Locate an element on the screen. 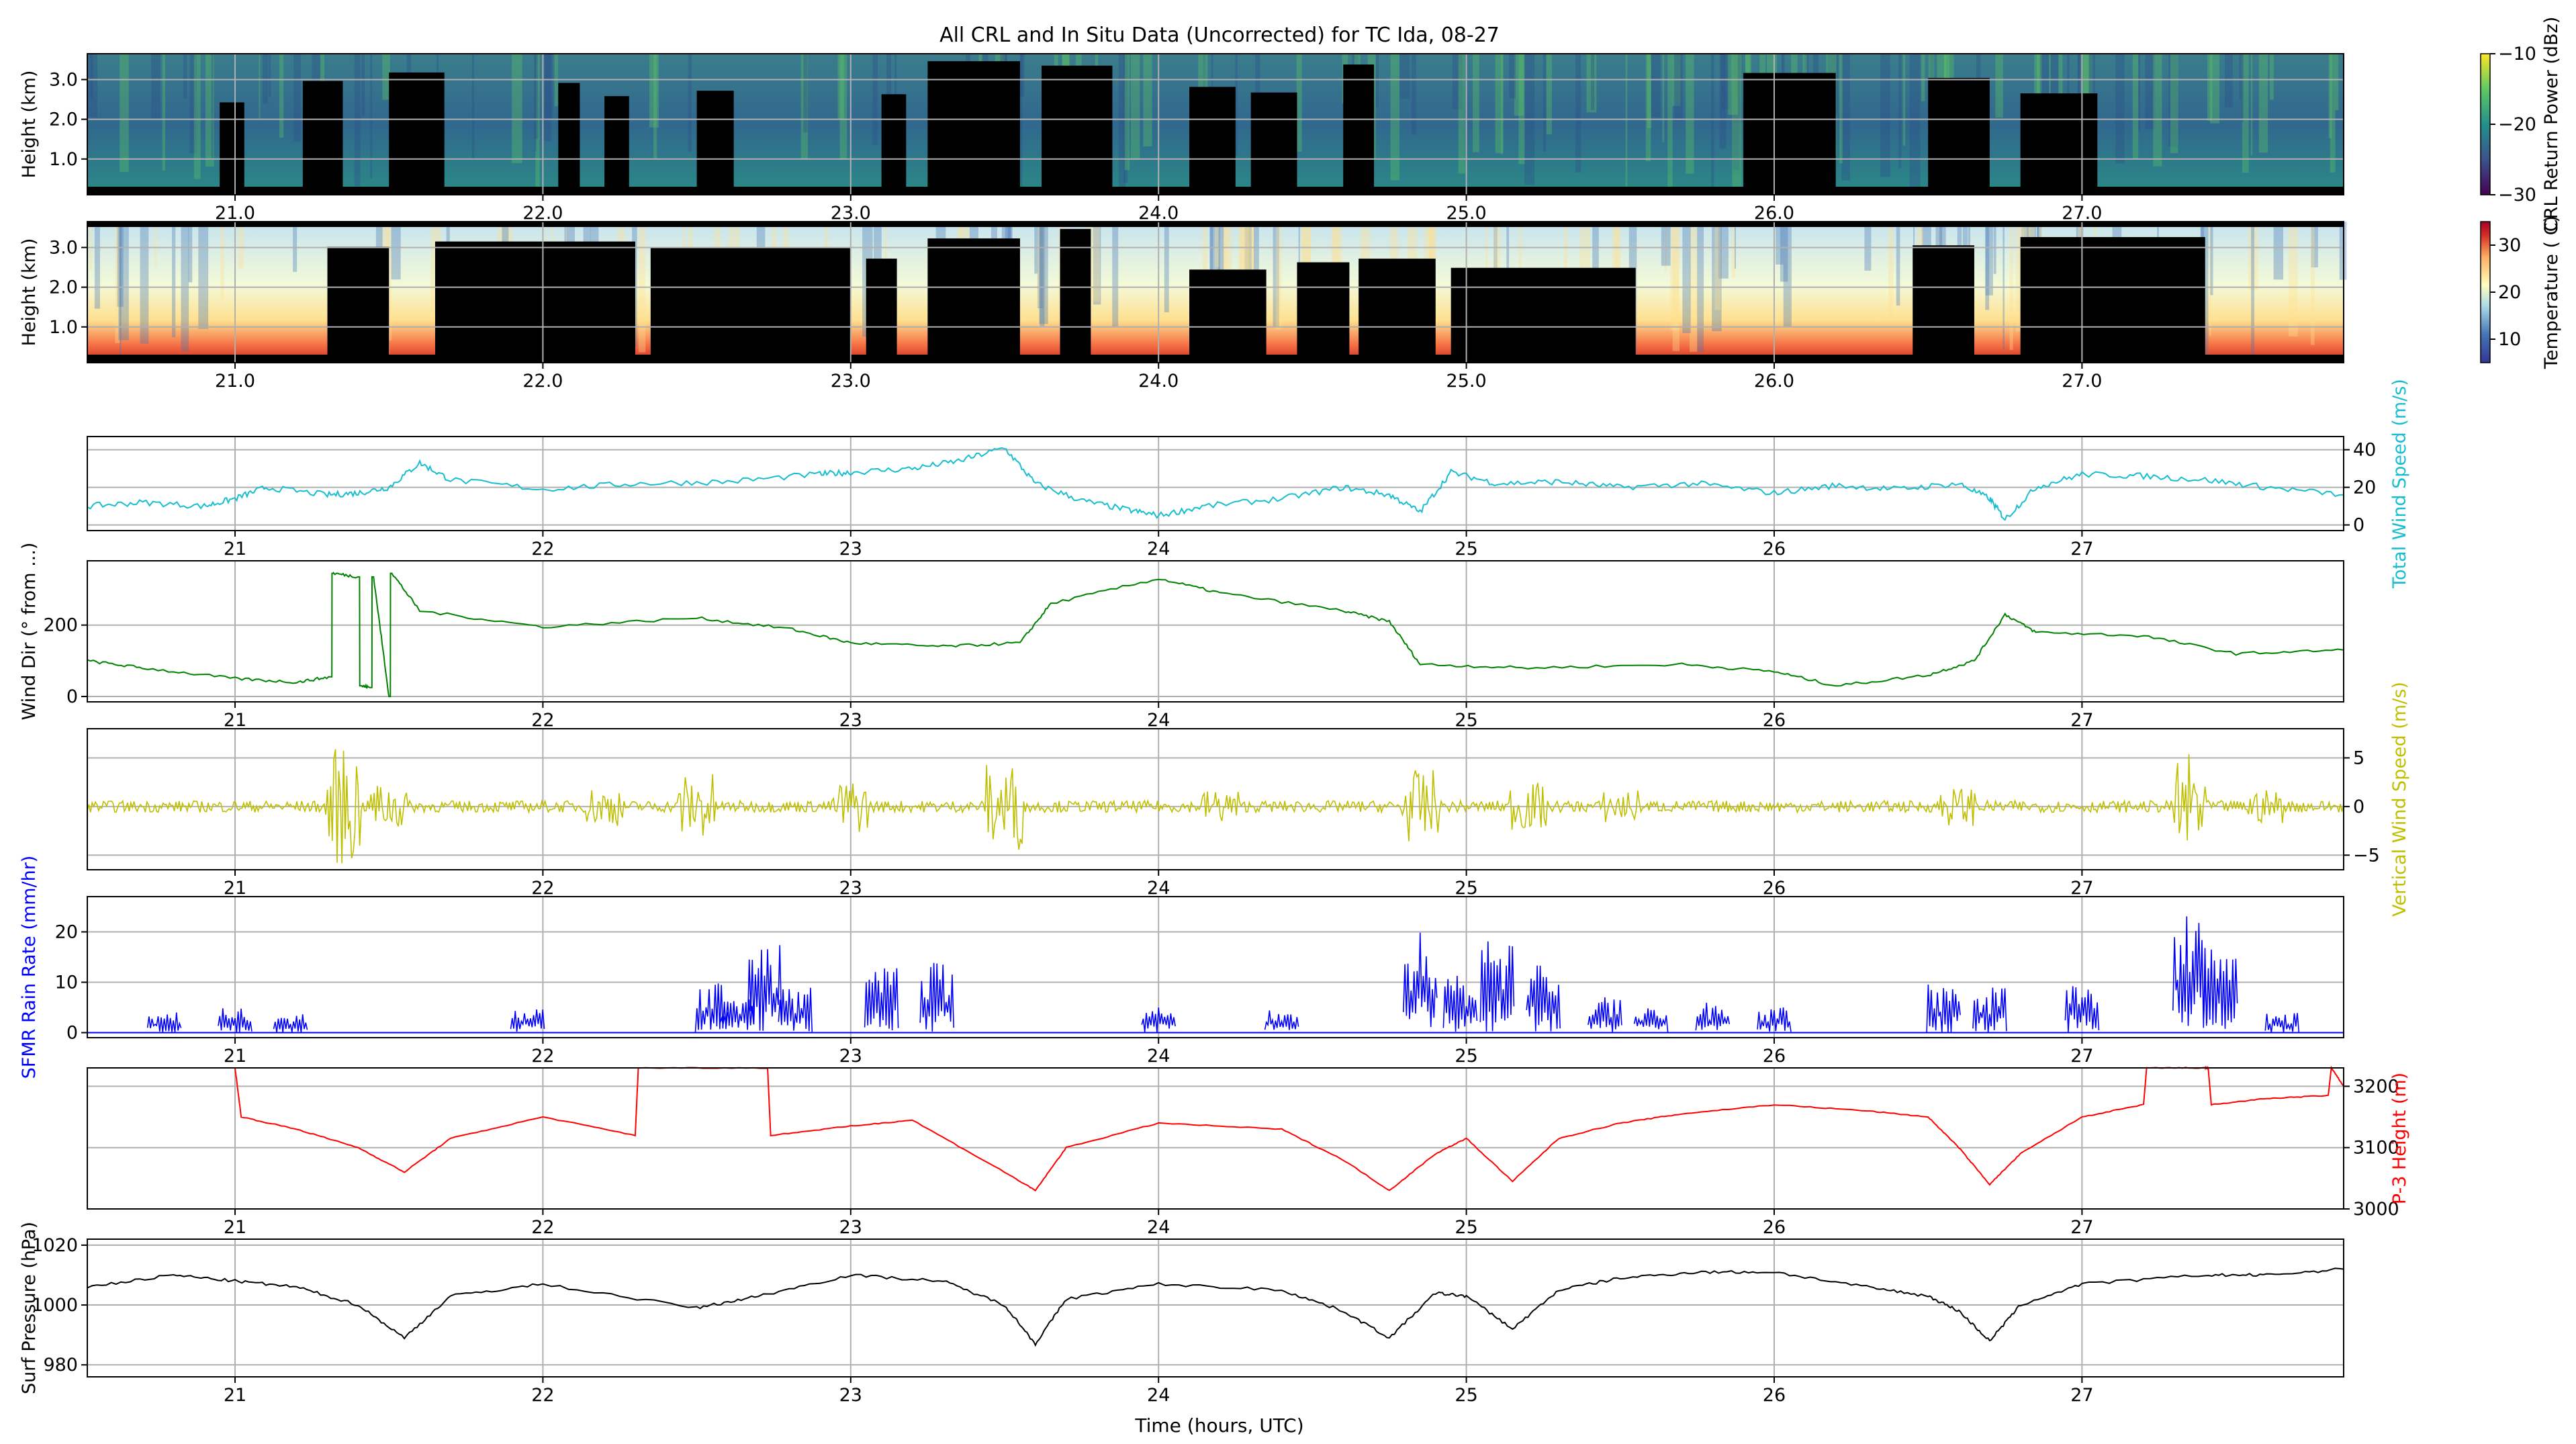 The image size is (2576, 1444). y-tick-label: 10 is located at coordinates (66, 983).